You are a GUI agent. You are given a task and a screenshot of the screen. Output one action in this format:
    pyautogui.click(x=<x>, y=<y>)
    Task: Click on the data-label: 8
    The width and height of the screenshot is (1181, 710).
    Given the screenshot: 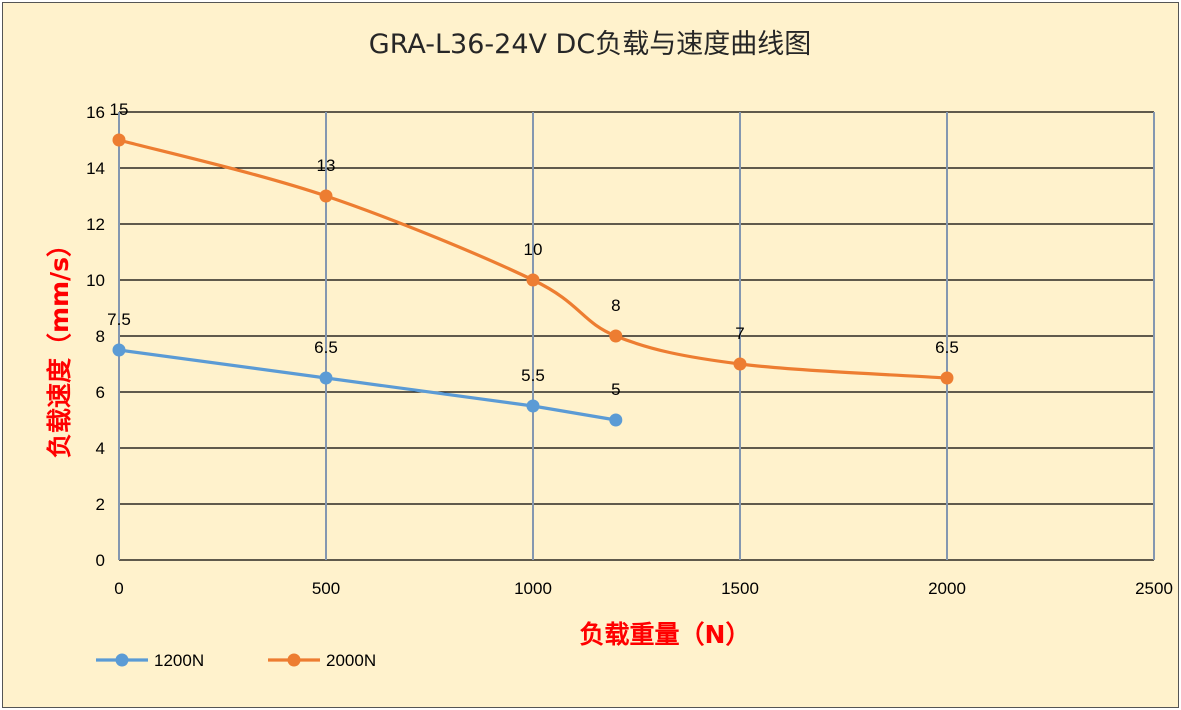 What is the action you would take?
    pyautogui.click(x=615, y=305)
    